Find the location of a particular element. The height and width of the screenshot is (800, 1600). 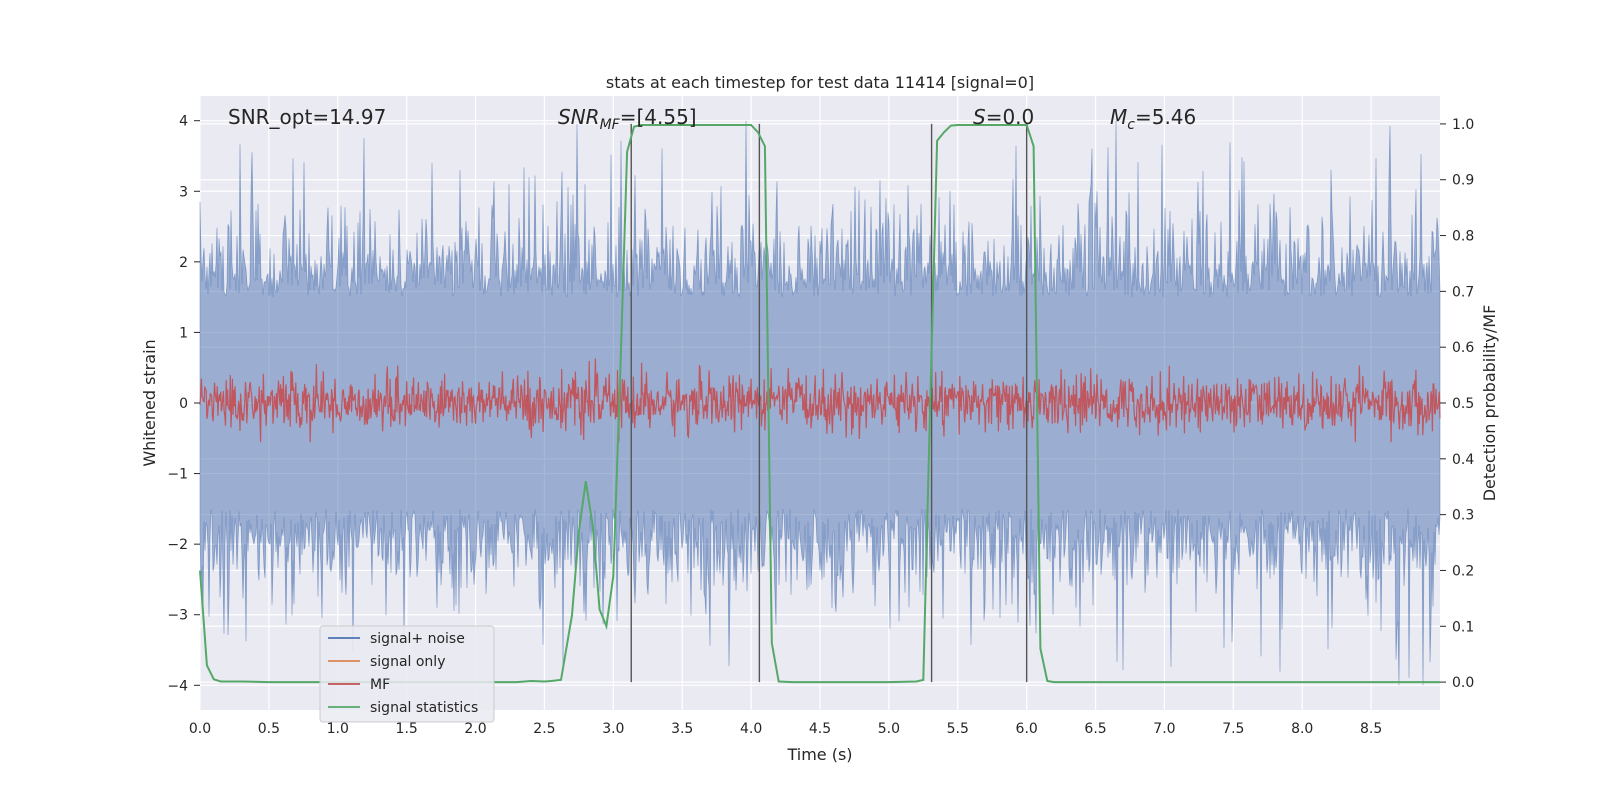

annotation-snr-mf: SNRMF=[4.55] is located at coordinates (627, 119).